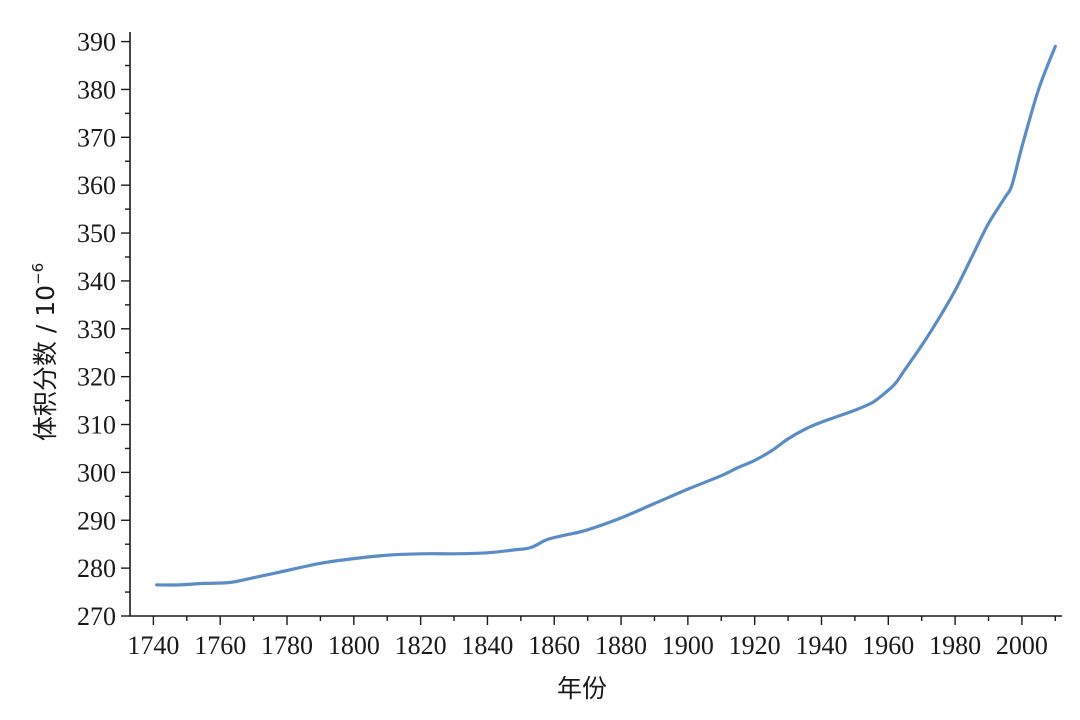  I want to click on y-tick-label: 310, so click(96, 425).